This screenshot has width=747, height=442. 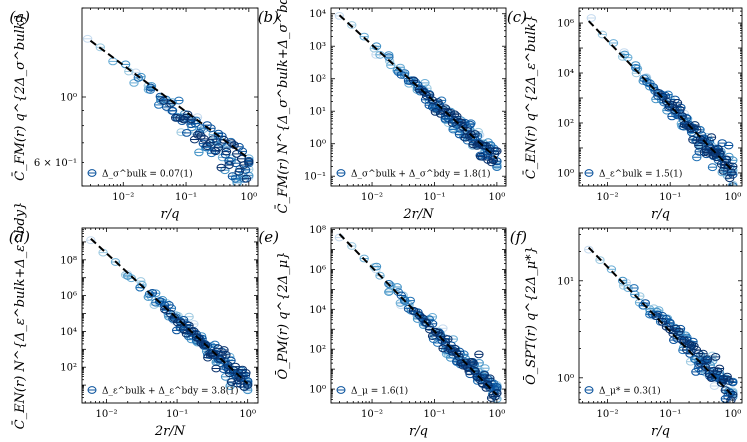 What do you see at coordinates (379, 391) in the screenshot?
I see `legend-label: Δ_μ = 1.6(1)` at bounding box center [379, 391].